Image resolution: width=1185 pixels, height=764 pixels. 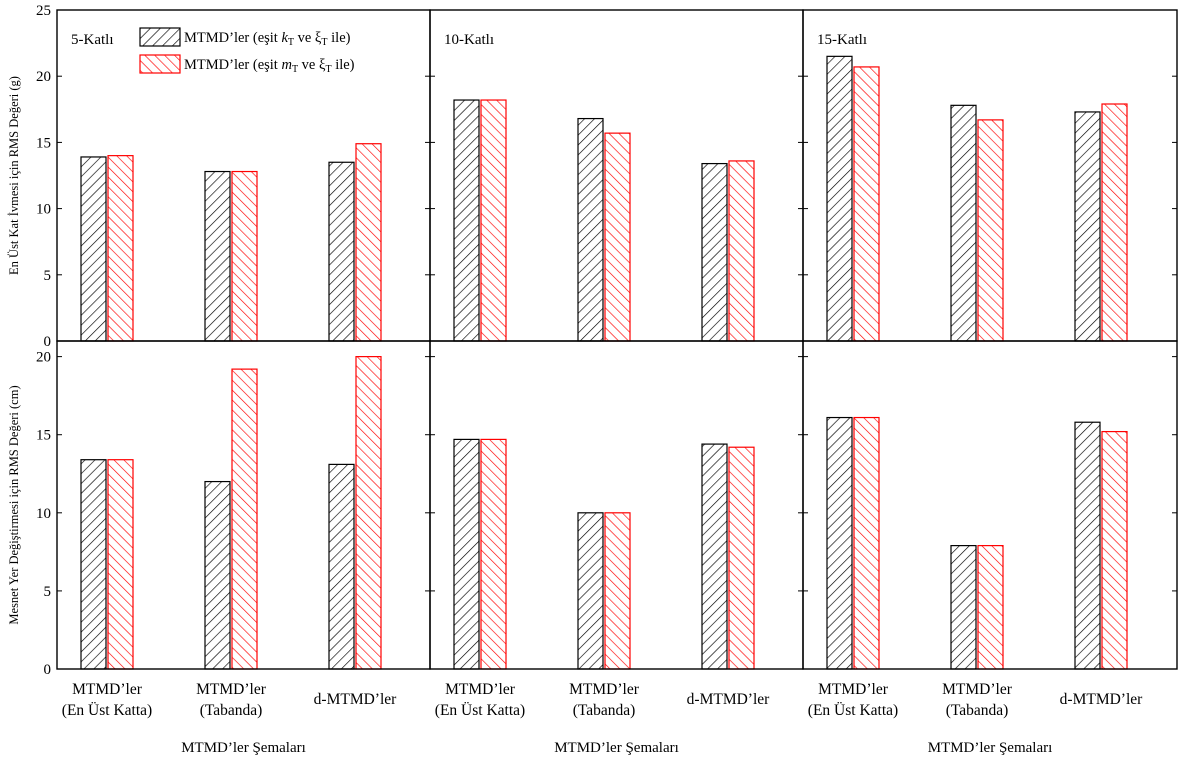 I want to click on x-category-label-col1-group2-line2: (Tabanda), so click(x=231, y=710).